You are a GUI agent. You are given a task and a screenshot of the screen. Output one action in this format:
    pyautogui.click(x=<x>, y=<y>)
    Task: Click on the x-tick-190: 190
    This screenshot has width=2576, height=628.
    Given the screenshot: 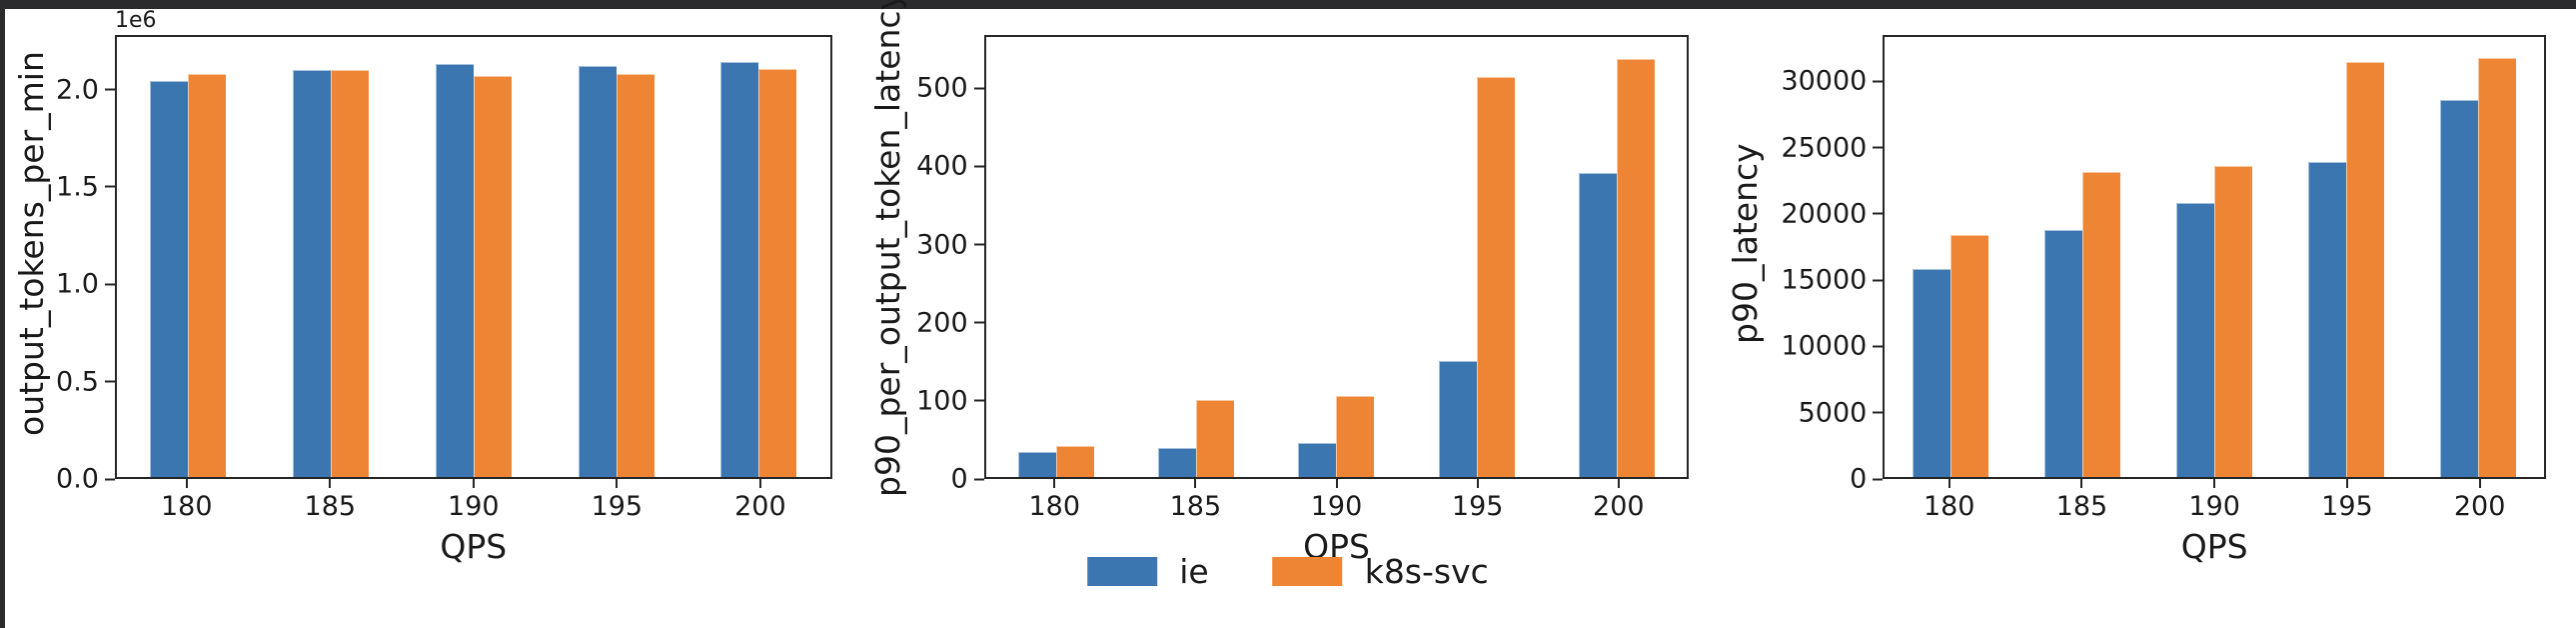 What is the action you would take?
    pyautogui.click(x=2214, y=502)
    